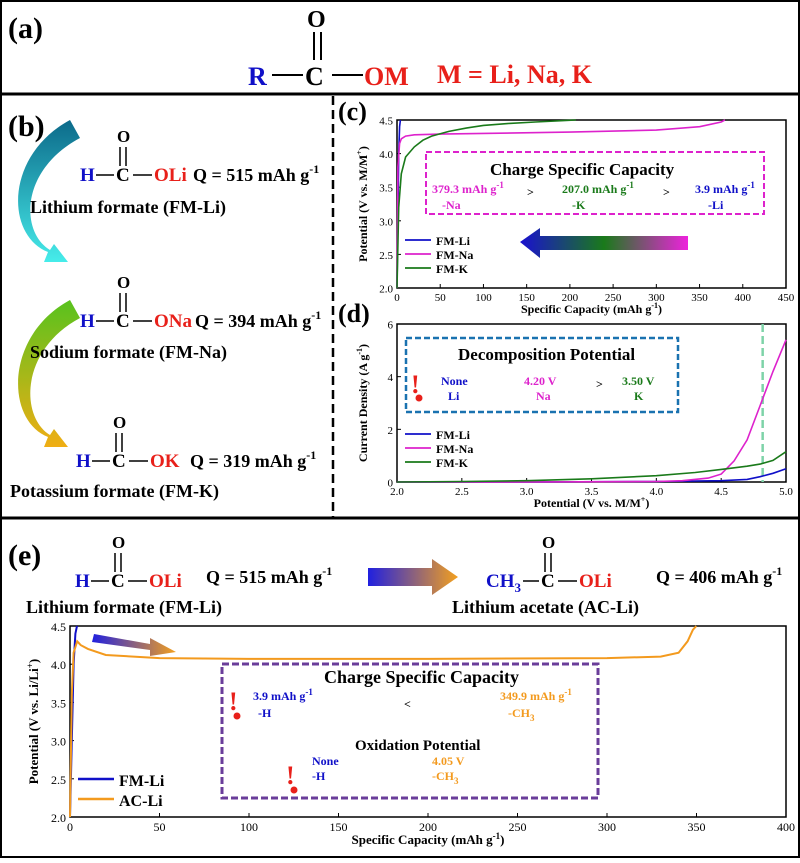 This screenshot has width=800, height=863. What do you see at coordinates (428, 827) in the screenshot?
I see `chart-e-xtick-label: 200` at bounding box center [428, 827].